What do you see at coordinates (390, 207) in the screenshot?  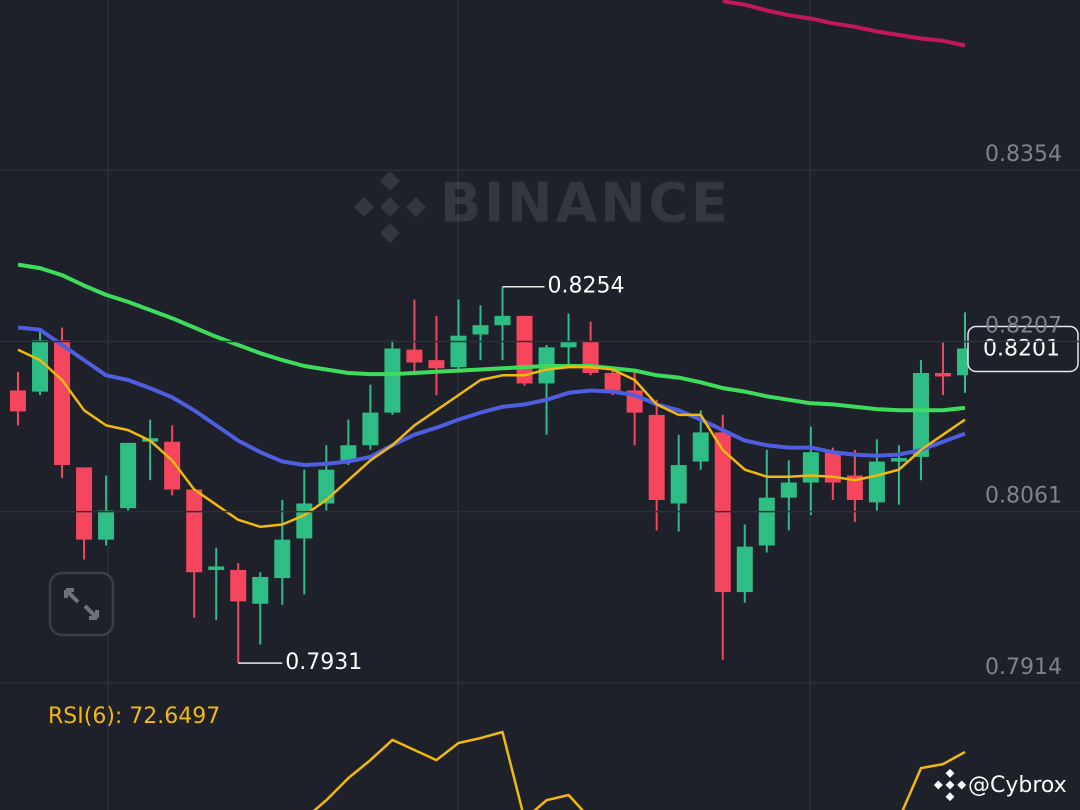 I see `watermark-logo` at bounding box center [390, 207].